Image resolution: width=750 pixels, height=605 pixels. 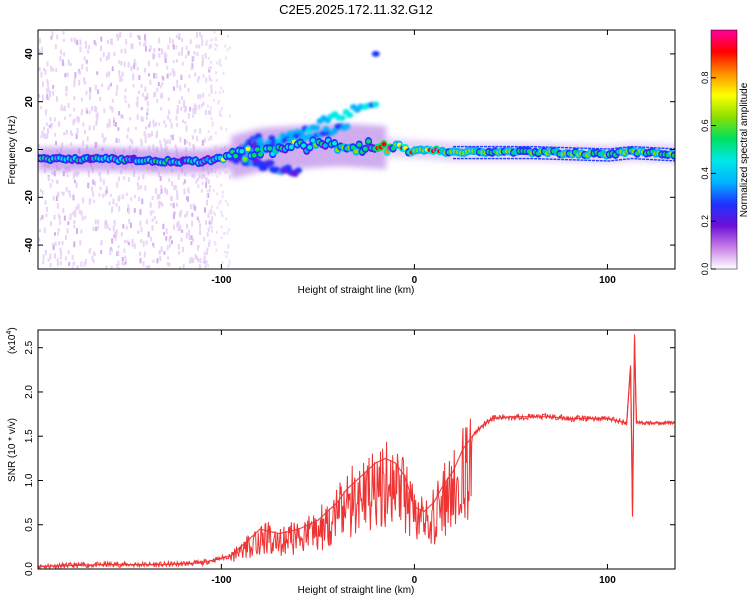 What do you see at coordinates (724, 149) in the screenshot?
I see `colorbar-ramp` at bounding box center [724, 149].